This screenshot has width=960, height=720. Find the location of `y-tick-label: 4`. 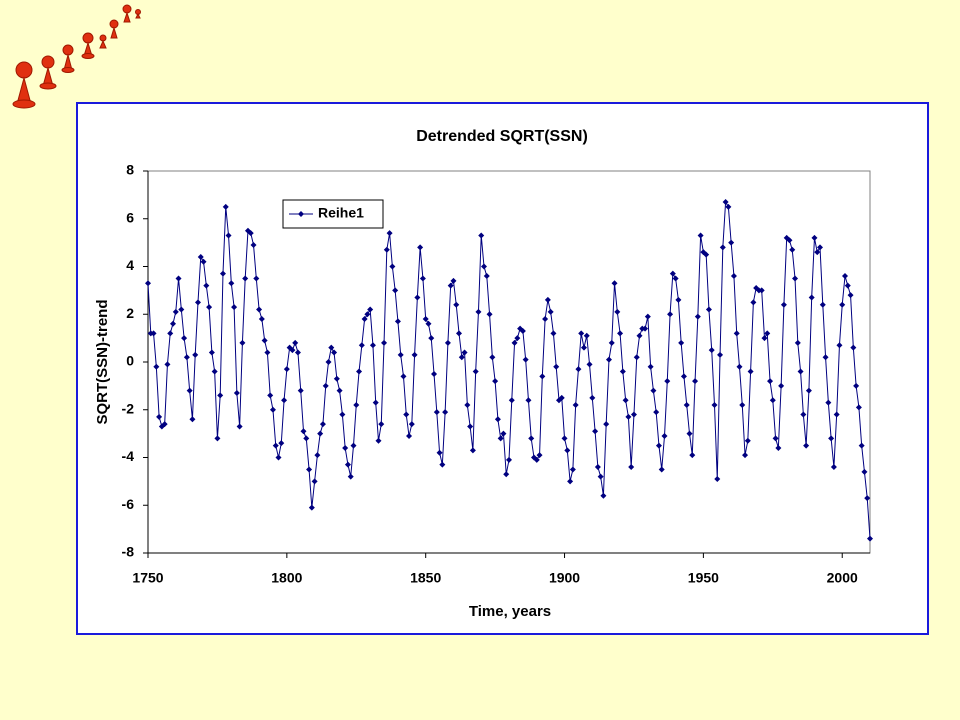

y-tick-label: 4 is located at coordinates (130, 265).